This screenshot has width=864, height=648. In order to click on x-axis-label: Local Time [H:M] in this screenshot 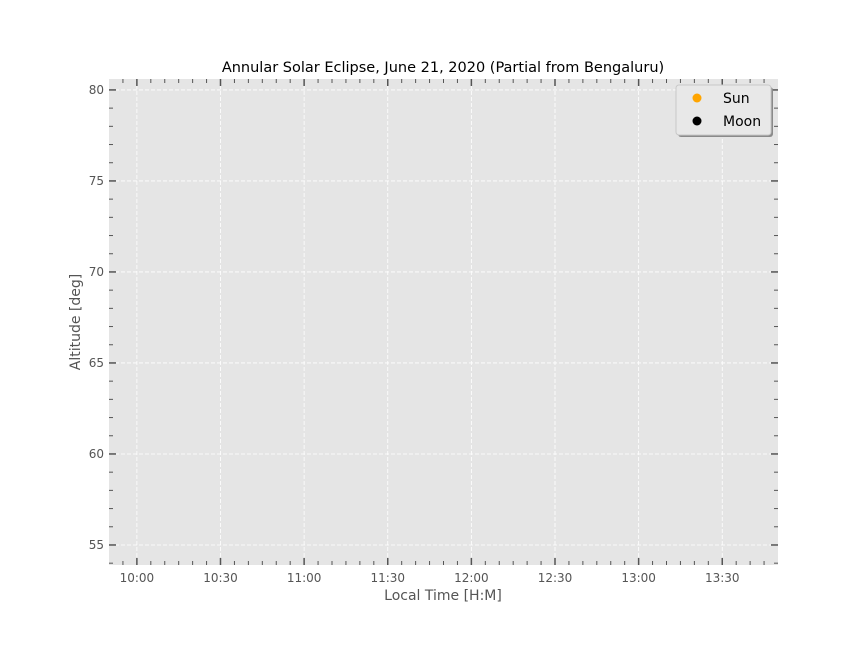, I will do `click(443, 596)`.